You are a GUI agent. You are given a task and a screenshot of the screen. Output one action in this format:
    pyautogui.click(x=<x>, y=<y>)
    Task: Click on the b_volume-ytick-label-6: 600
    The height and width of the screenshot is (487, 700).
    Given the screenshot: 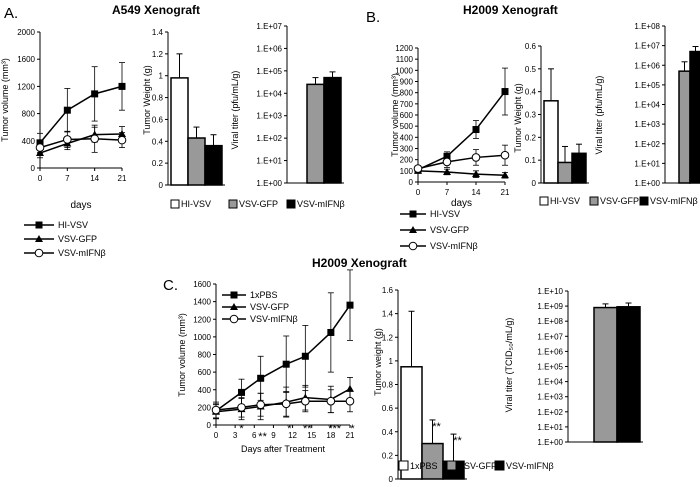 What is the action you would take?
    pyautogui.click(x=407, y=115)
    